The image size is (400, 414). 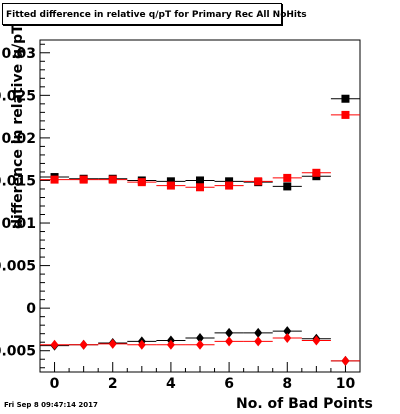 What do you see at coordinates (171, 384) in the screenshot?
I see `x-tick-label: 4` at bounding box center [171, 384].